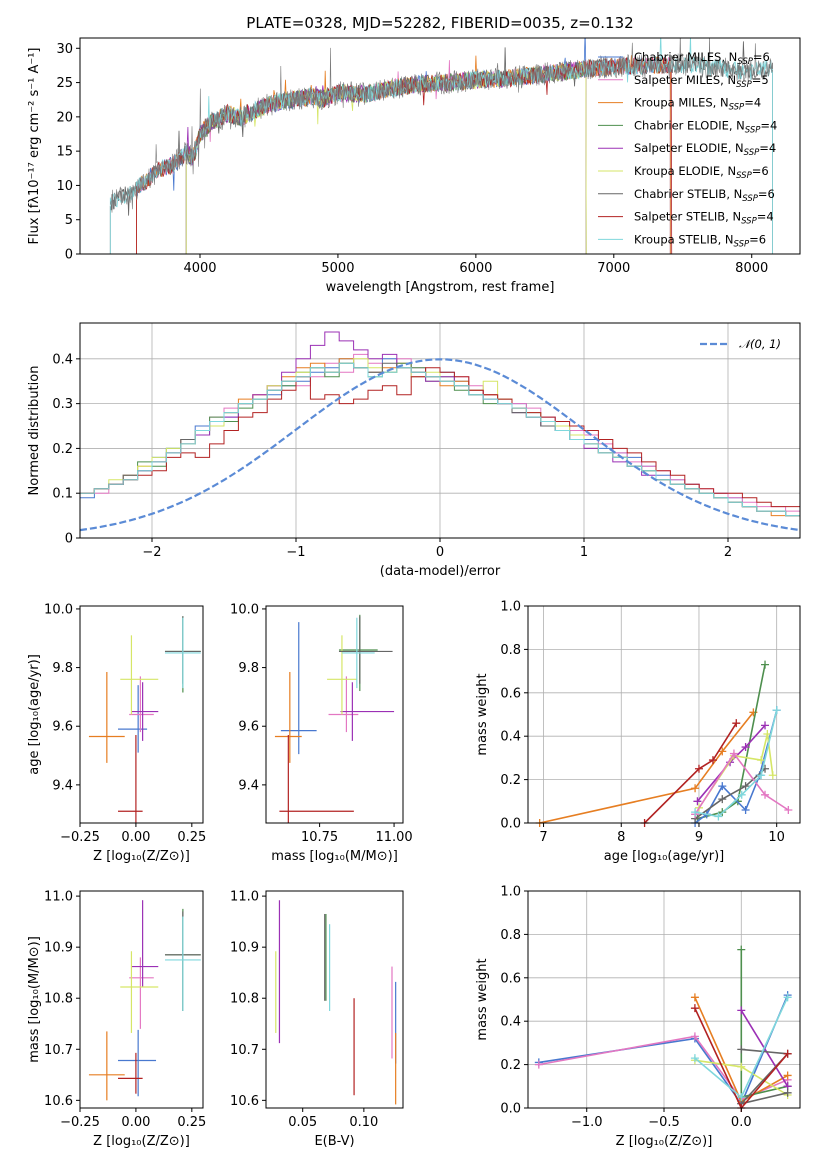  Describe the element at coordinates (302, 1122) in the screenshot. I see `x-tick-label: 0.05` at that location.